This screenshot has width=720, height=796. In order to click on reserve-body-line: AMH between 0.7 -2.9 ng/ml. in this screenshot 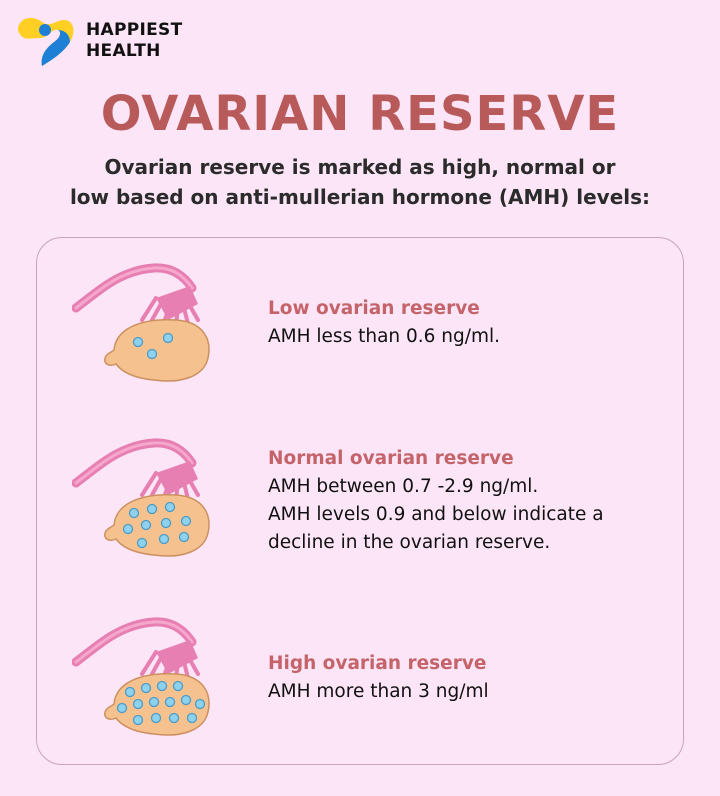, I will do `click(403, 486)`.